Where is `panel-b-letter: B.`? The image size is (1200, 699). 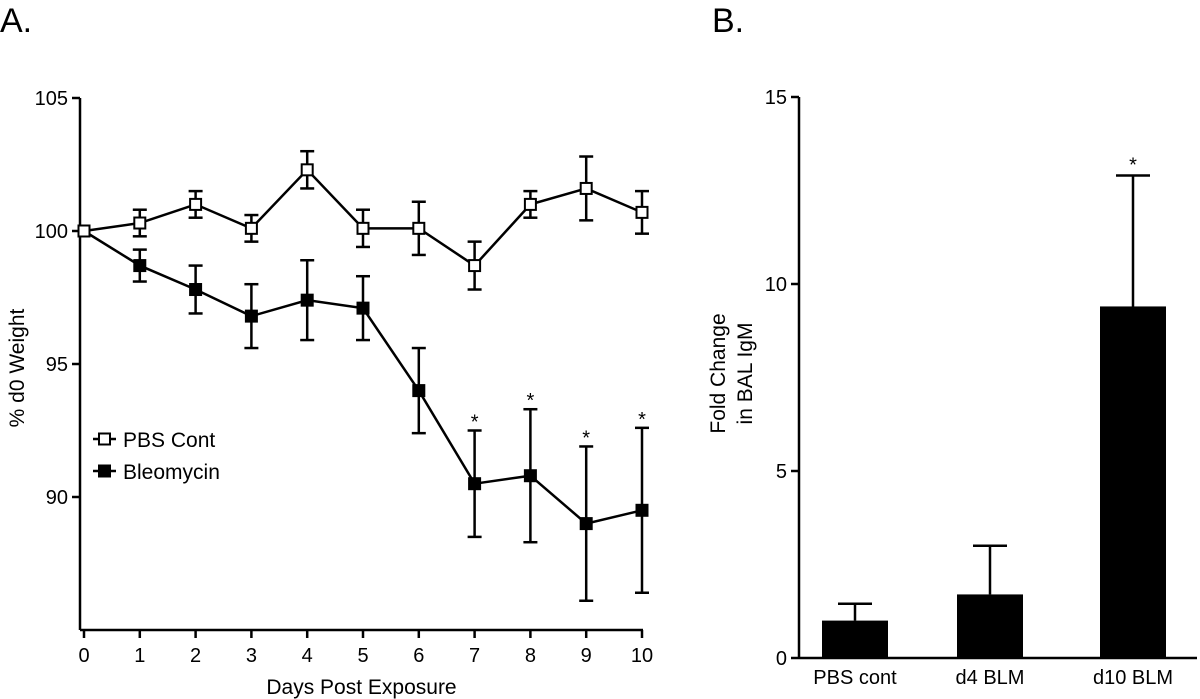 panel-b-letter: B. is located at coordinates (728, 21).